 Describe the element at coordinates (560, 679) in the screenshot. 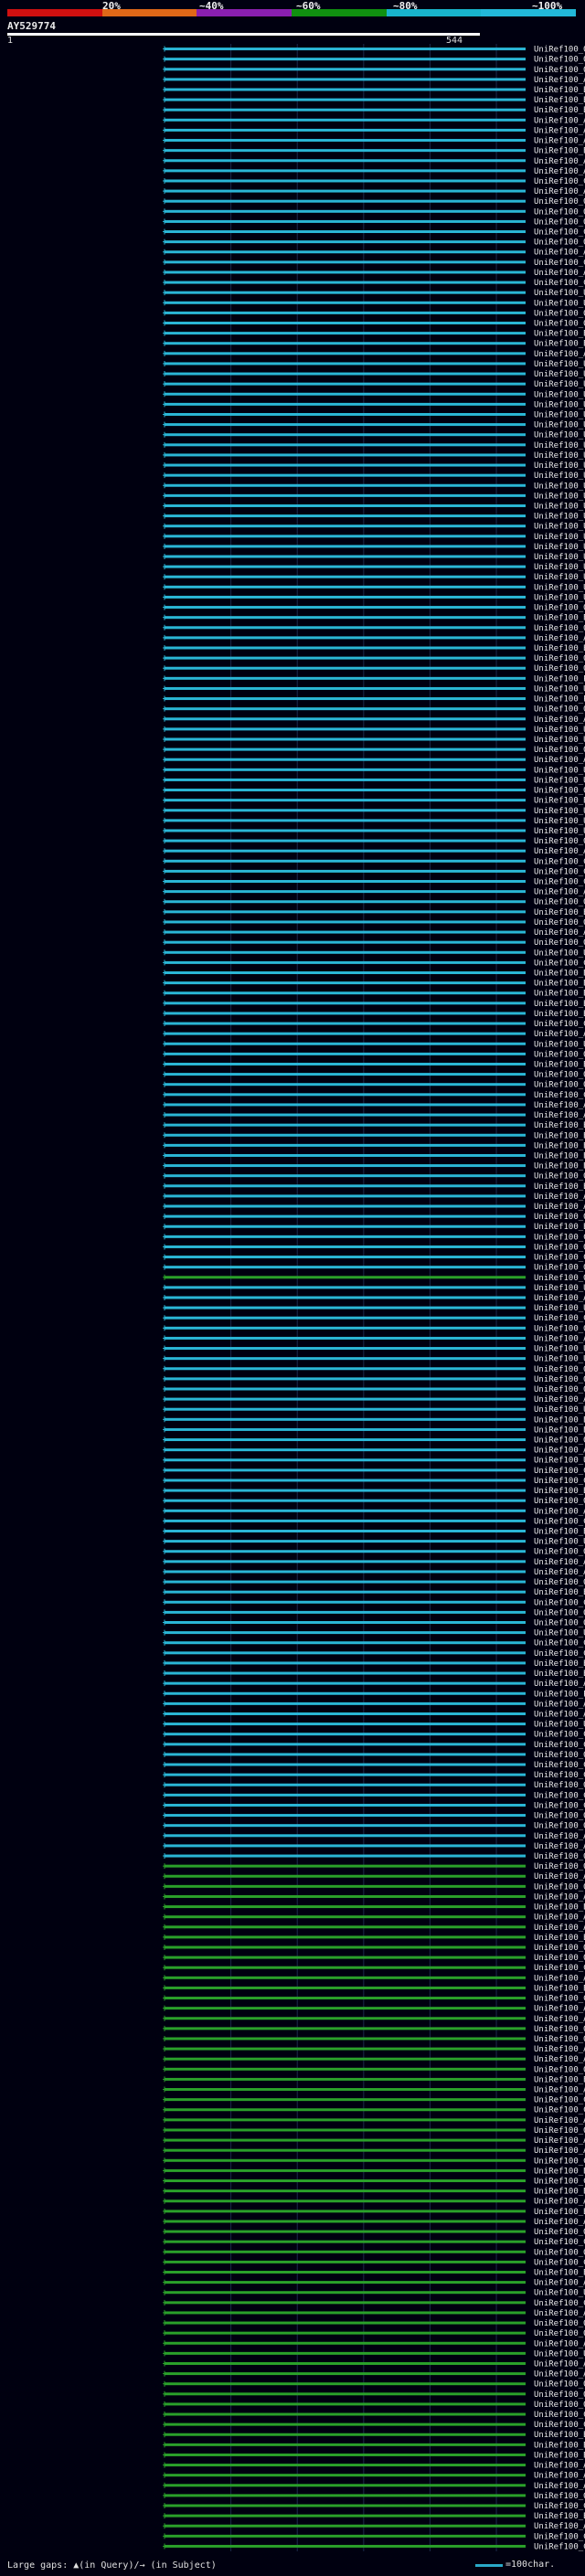

I see `hit-label: UniRef100_P53621-2` at that location.